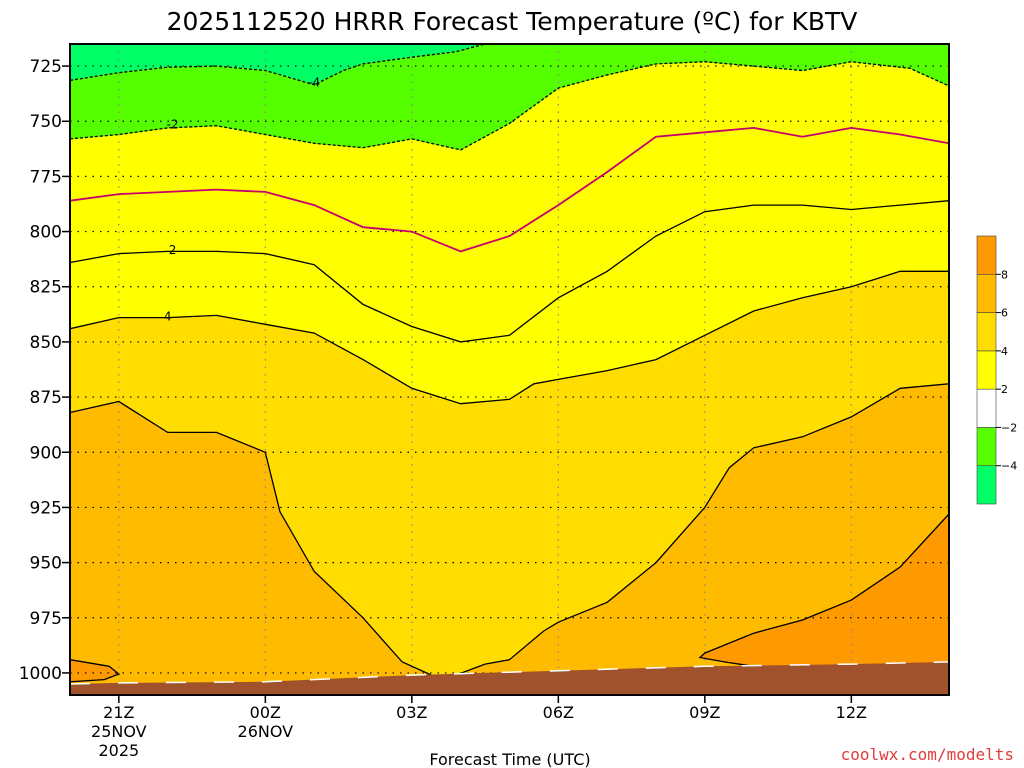  I want to click on colorbar-label: −2, so click(1009, 427).